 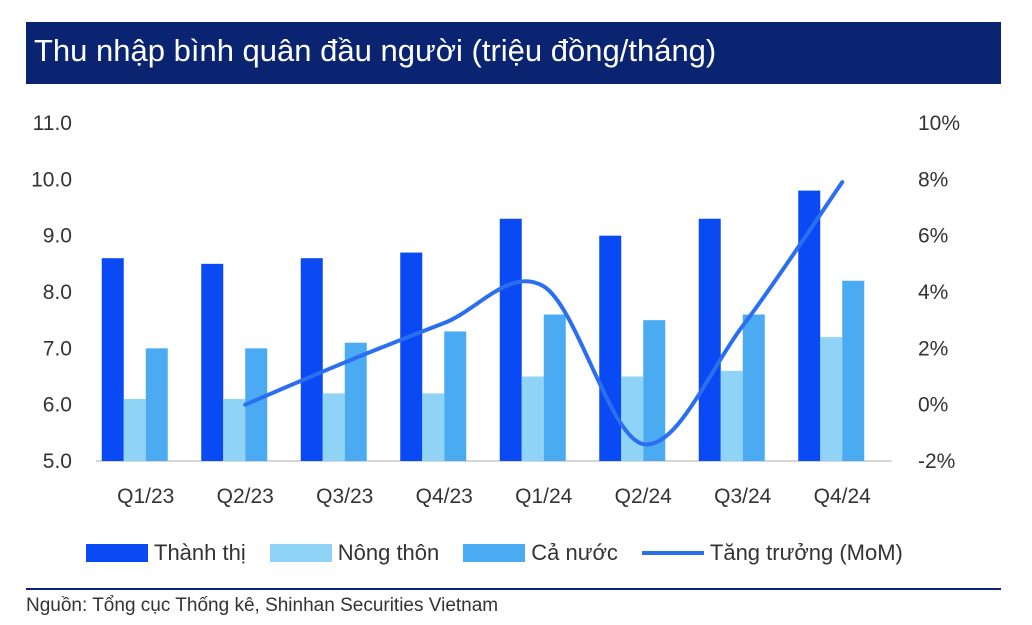 What do you see at coordinates (494, 553) in the screenshot?
I see `legend-swatch-ca-nuoc` at bounding box center [494, 553].